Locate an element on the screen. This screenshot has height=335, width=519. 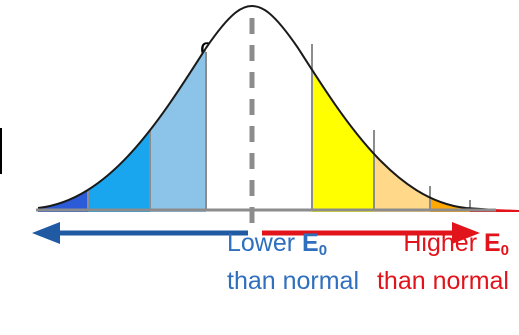
left-arrow is located at coordinates (140, 233).